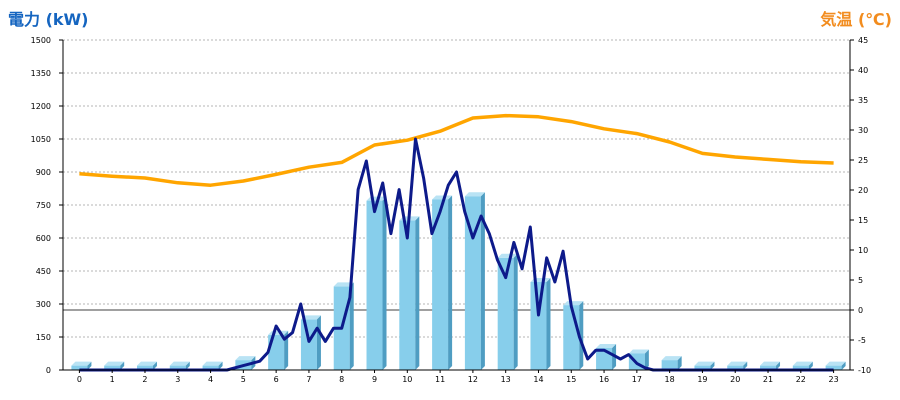 The width and height of the screenshot is (900, 400). What do you see at coordinates (506, 379) in the screenshot?
I see `x-tick-label: 13` at bounding box center [506, 379].